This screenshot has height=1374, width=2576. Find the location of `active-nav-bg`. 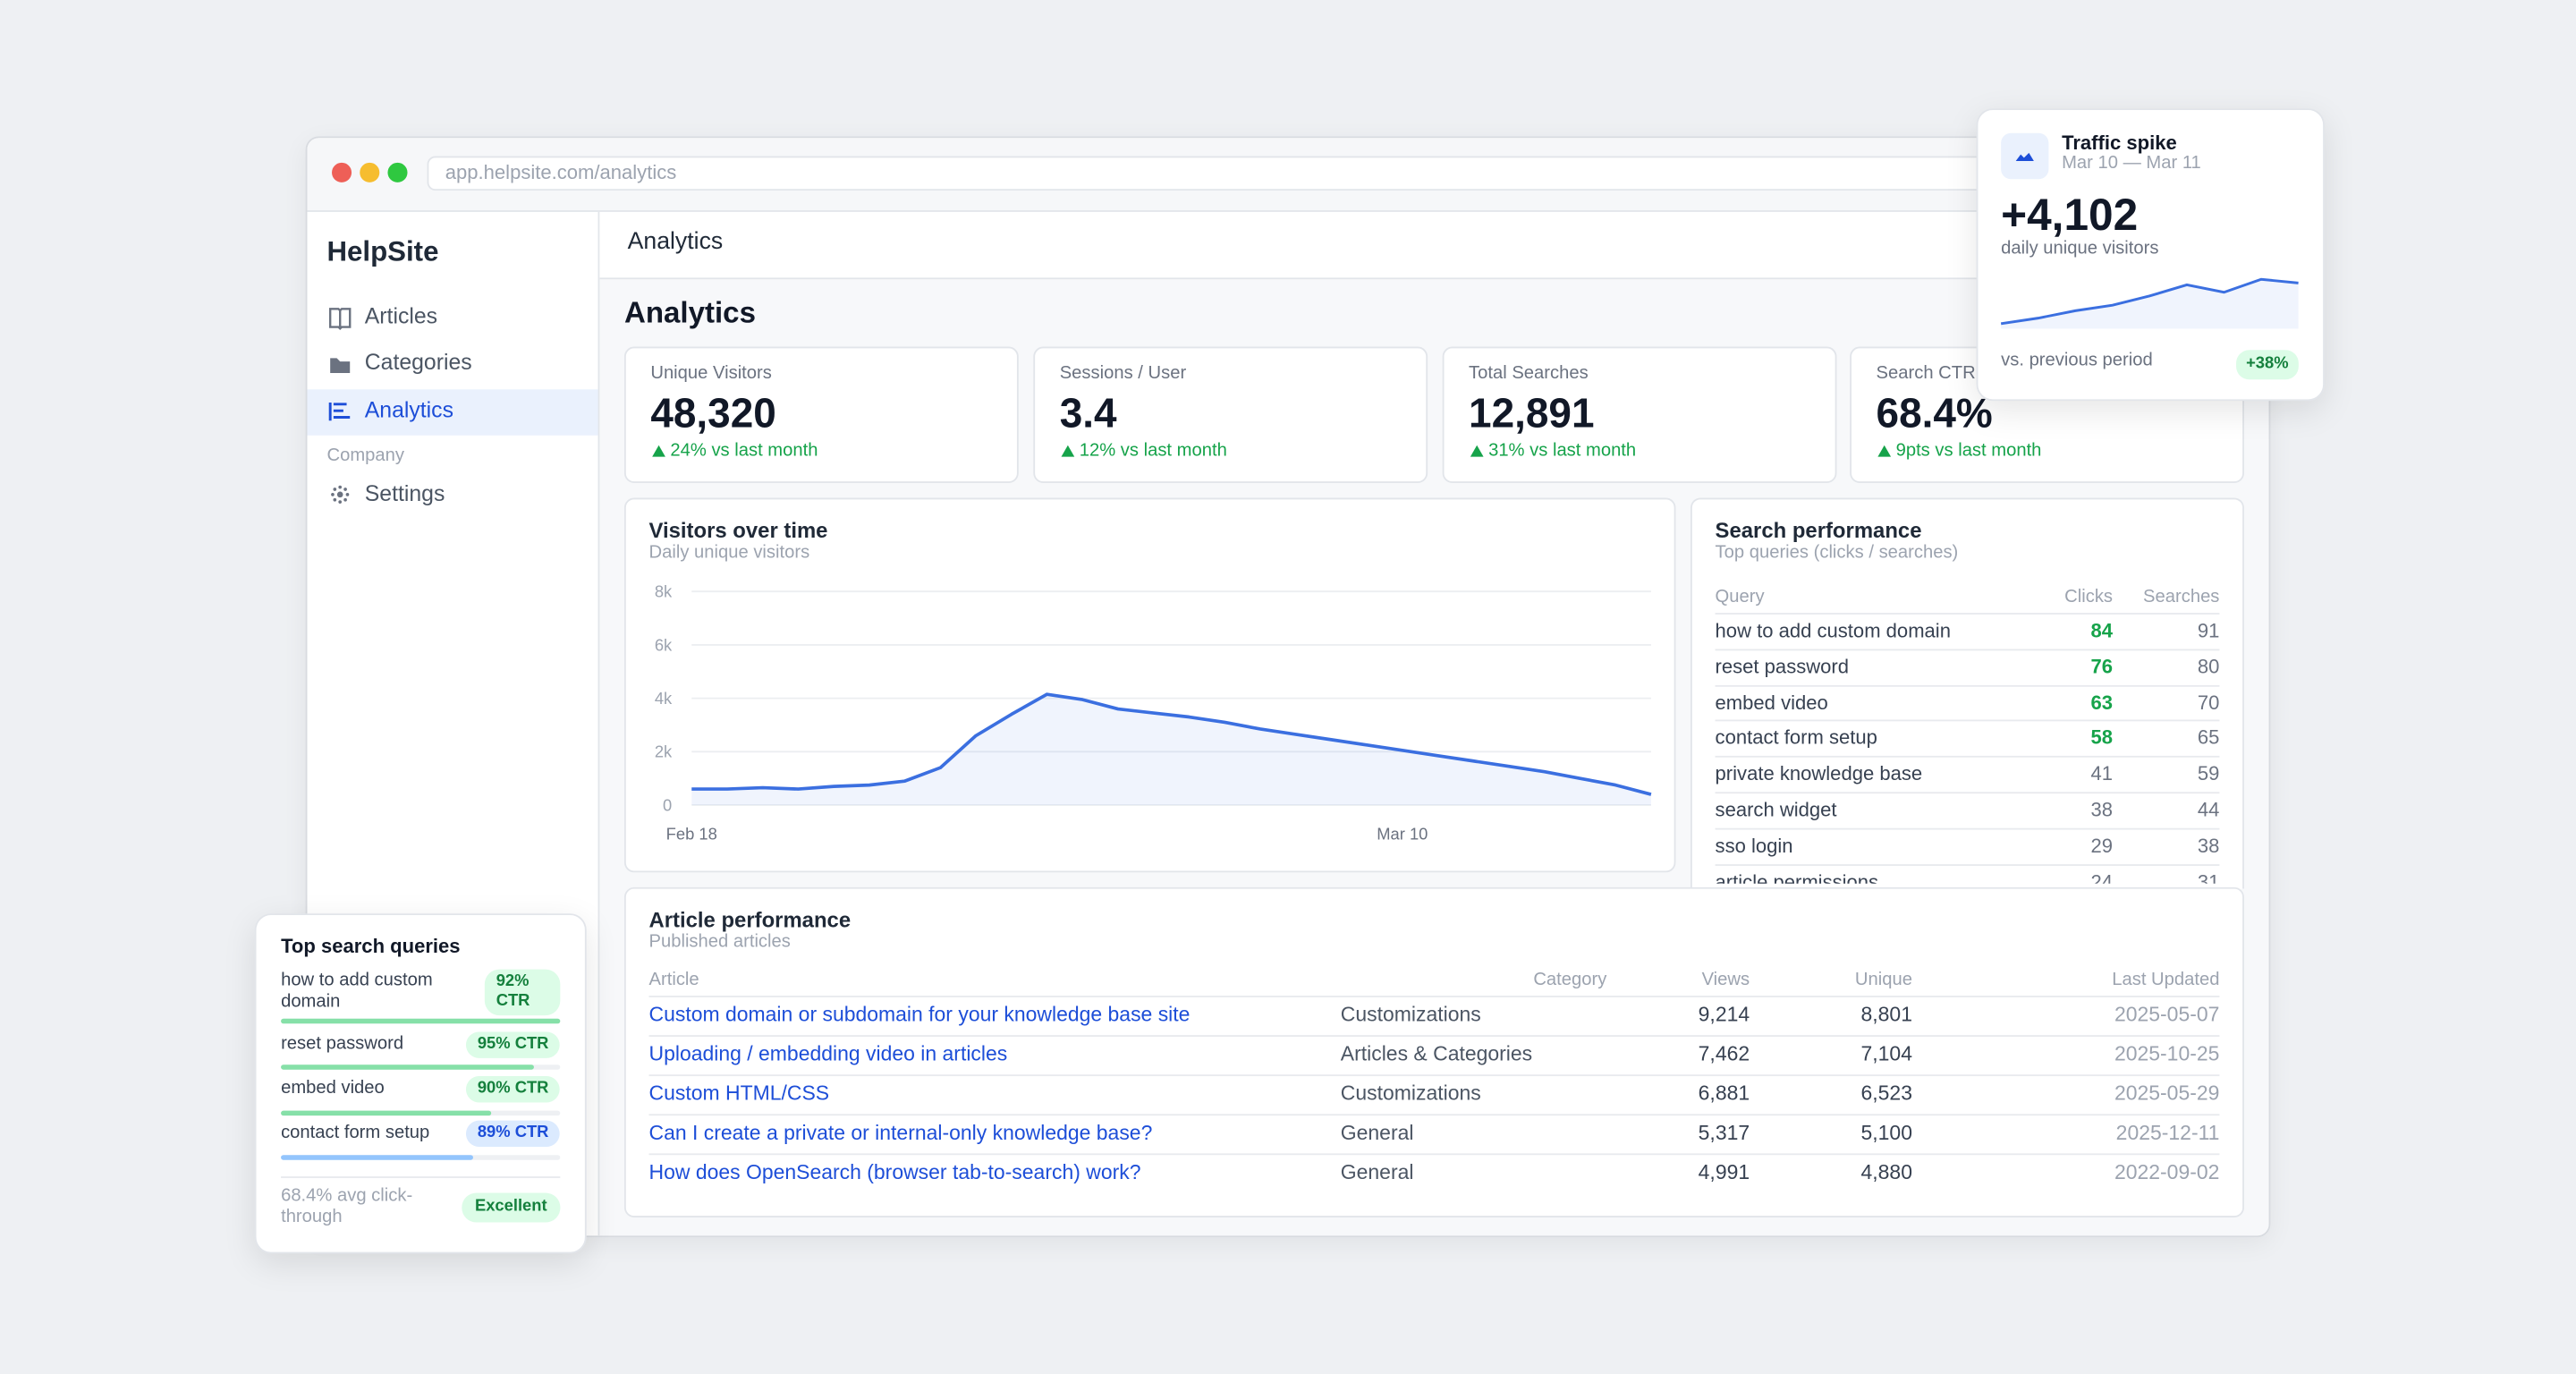

active-nav-bg is located at coordinates (452, 412).